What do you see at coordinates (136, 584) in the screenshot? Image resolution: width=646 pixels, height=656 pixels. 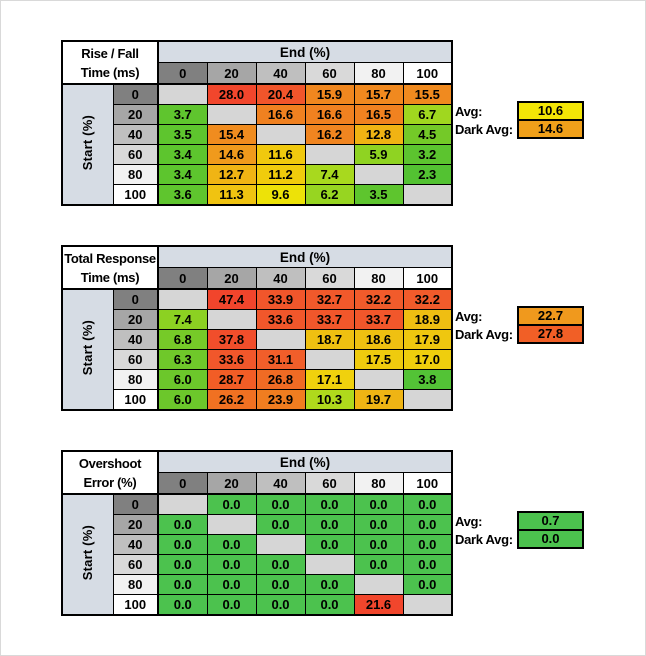 I see `row-header-cell: 80` at bounding box center [136, 584].